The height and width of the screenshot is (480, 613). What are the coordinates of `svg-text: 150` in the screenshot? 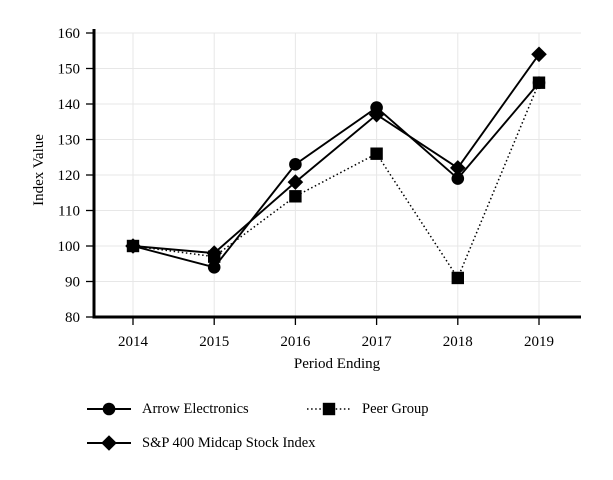 It's located at (69, 70).